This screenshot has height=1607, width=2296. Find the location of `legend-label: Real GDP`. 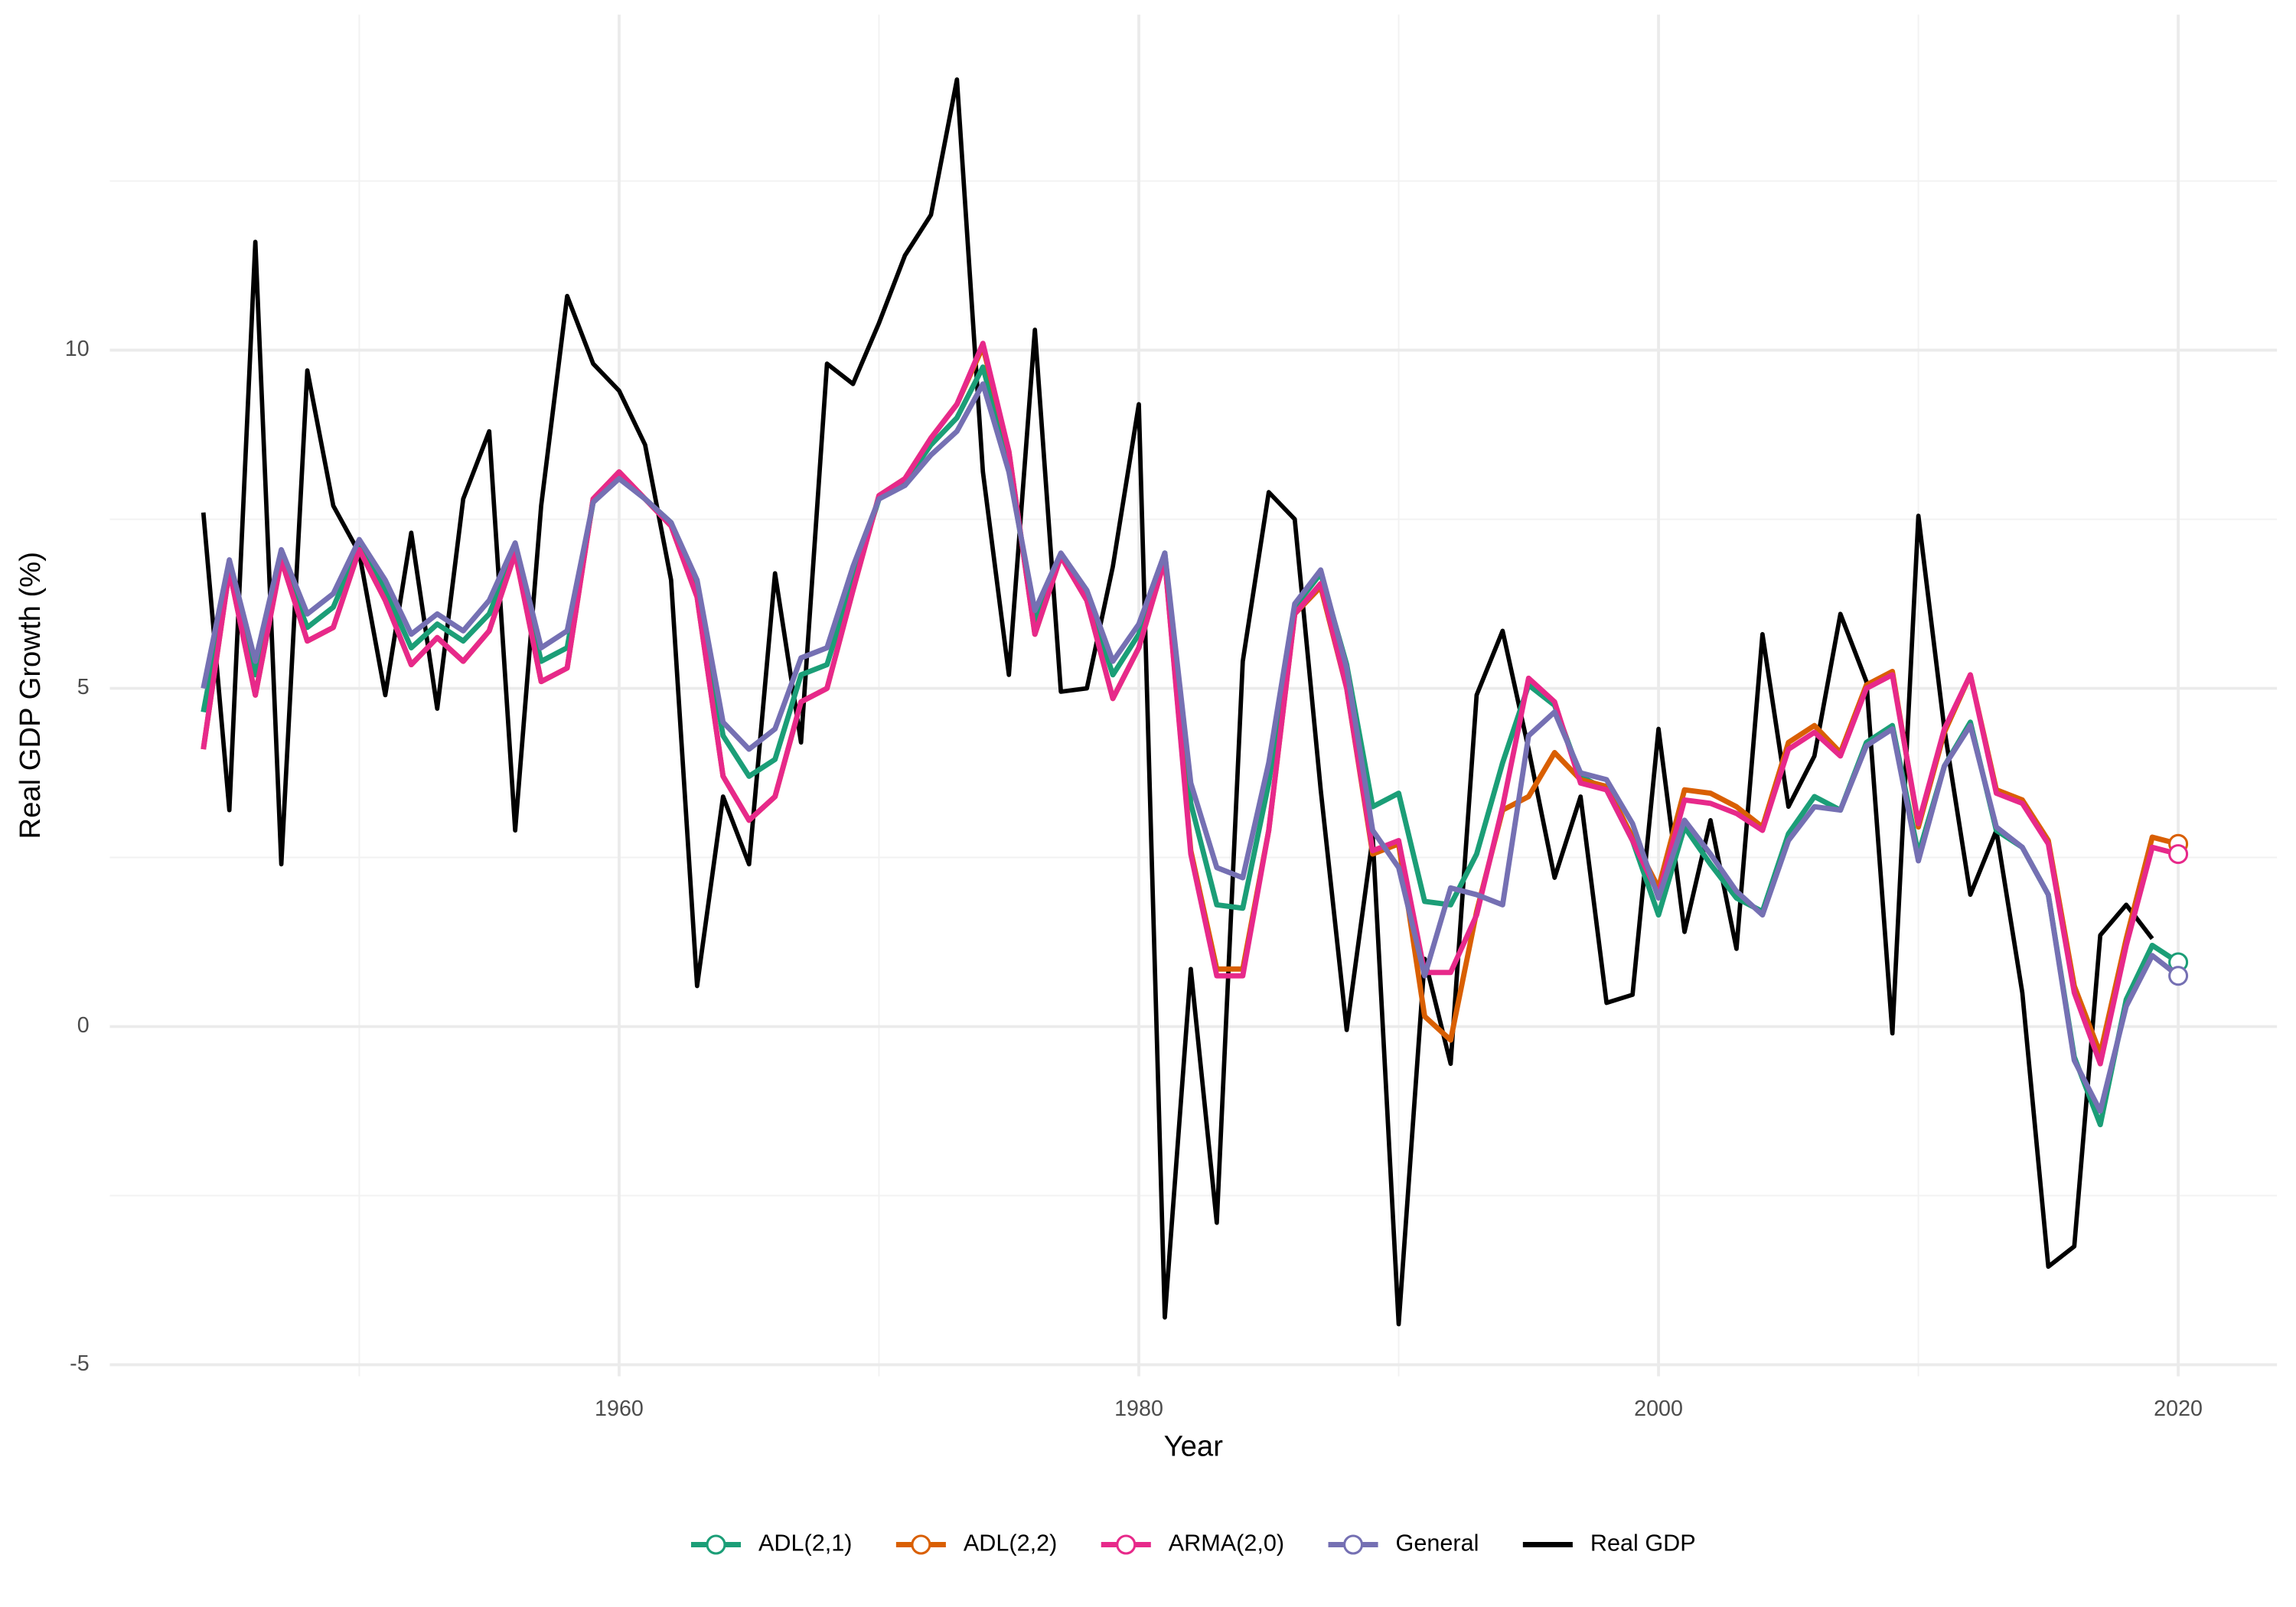

legend-label: Real GDP is located at coordinates (1643, 1543).